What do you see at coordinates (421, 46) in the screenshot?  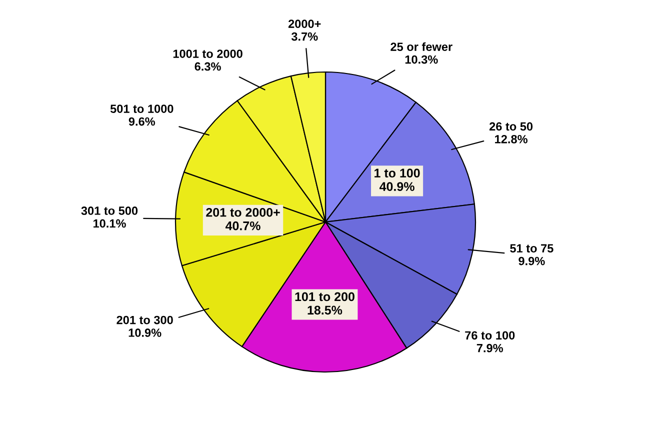 I see `slice-label: 25 or fewer` at bounding box center [421, 46].